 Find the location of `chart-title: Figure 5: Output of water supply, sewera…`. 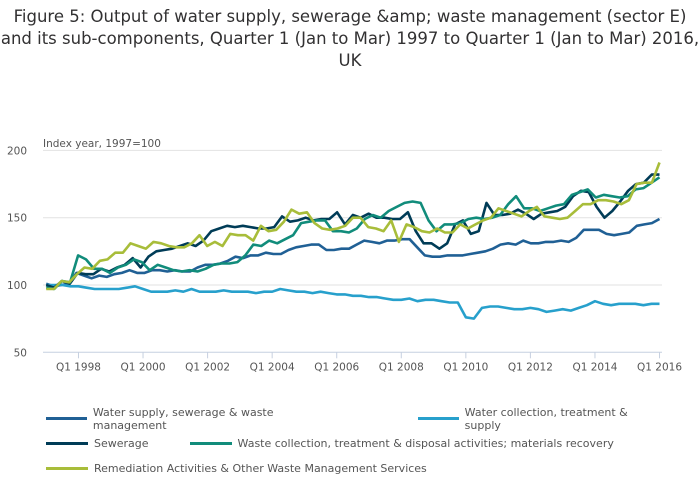

chart-title: Figure 5: Output of water supply, sewera… is located at coordinates (350, 38).